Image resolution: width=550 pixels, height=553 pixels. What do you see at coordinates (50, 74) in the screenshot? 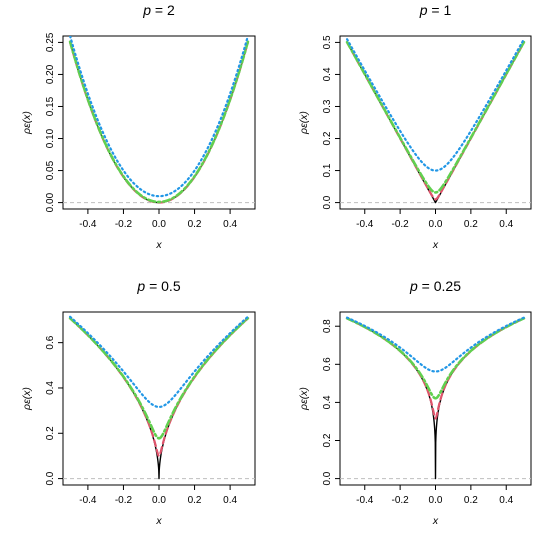
I see `y-tick-label: 0.20` at bounding box center [50, 74].